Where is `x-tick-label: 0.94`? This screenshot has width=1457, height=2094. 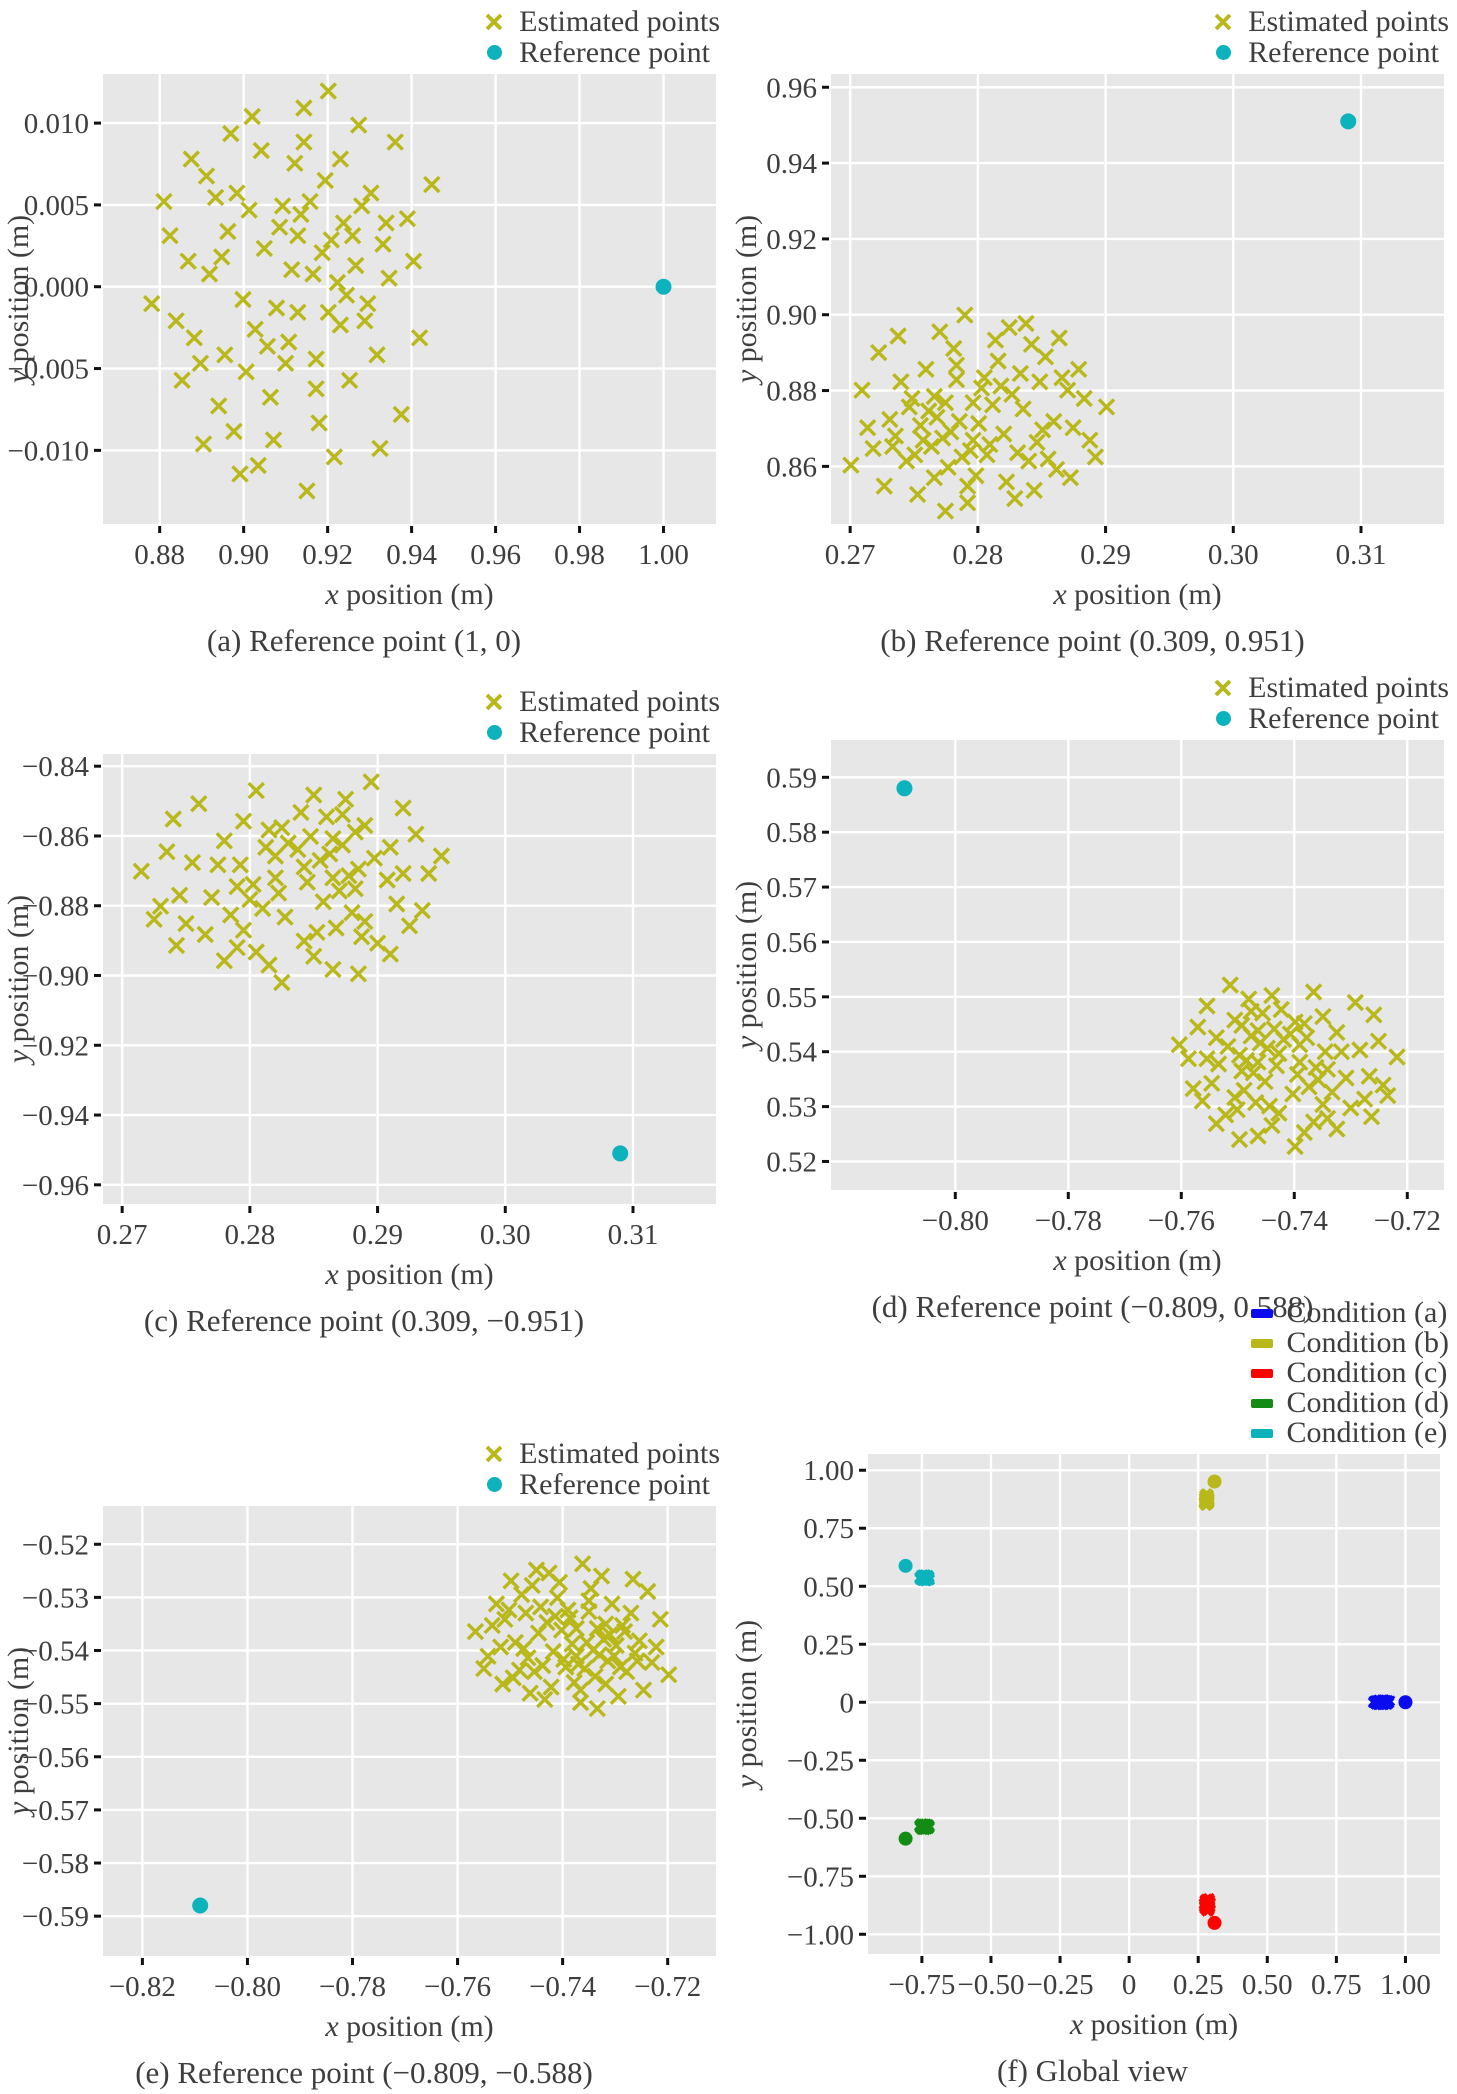
x-tick-label: 0.94 is located at coordinates (411, 555).